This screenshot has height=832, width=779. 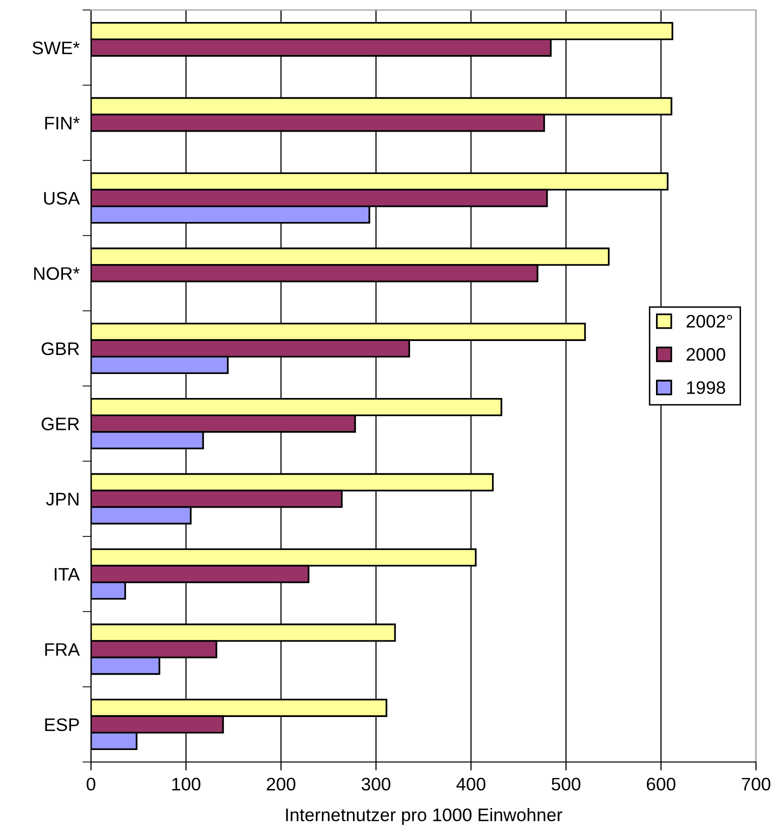 What do you see at coordinates (61, 424) in the screenshot?
I see `y-tick-label: GER` at bounding box center [61, 424].